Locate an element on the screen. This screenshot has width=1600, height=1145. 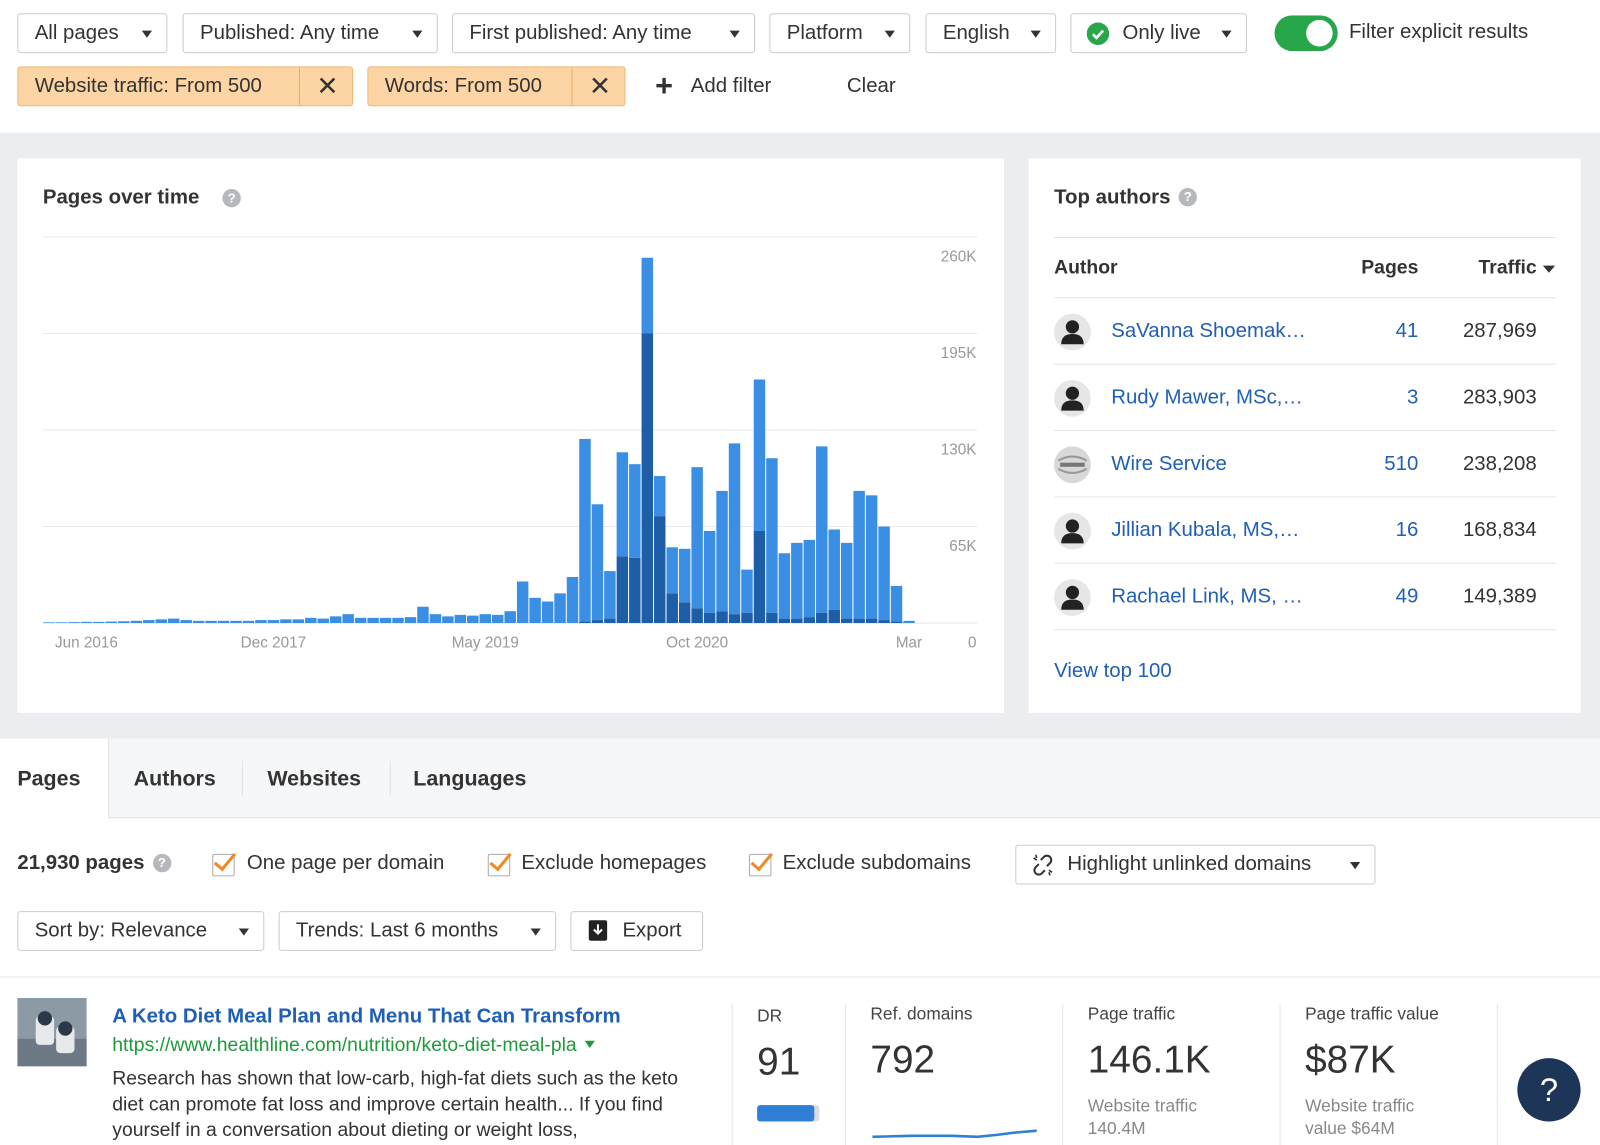
author-traffic: 149,389 is located at coordinates (1499, 596).